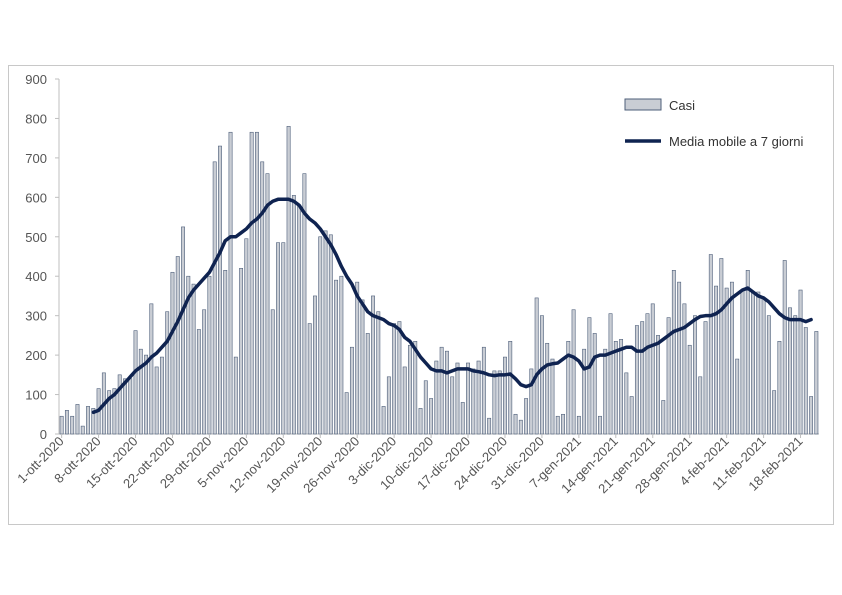 Image resolution: width=842 pixels, height=595 pixels. Describe the element at coordinates (36, 158) in the screenshot. I see `y-tick-label: 700` at that location.